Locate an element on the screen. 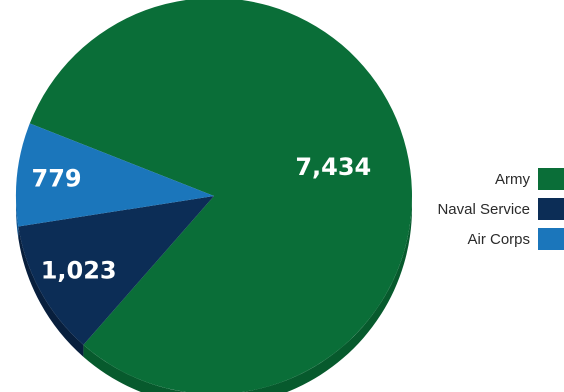 The height and width of the screenshot is (392, 564). pie-side-naval-service is located at coordinates (51, 291).